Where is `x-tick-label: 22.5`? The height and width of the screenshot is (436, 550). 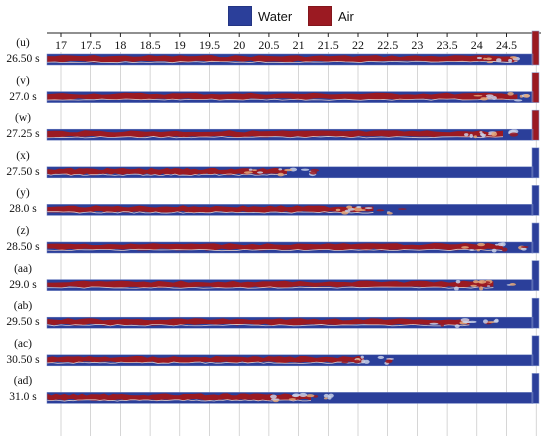
x-tick-label: 22.5 is located at coordinates (388, 45).